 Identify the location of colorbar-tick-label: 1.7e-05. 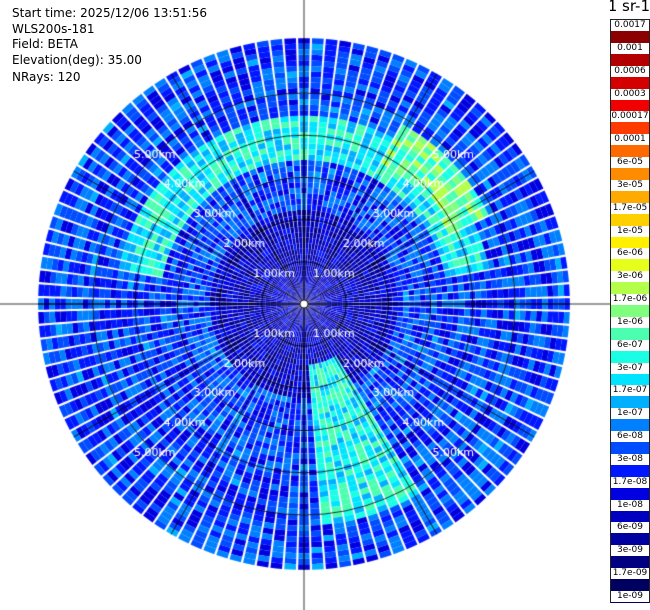
(630, 208).